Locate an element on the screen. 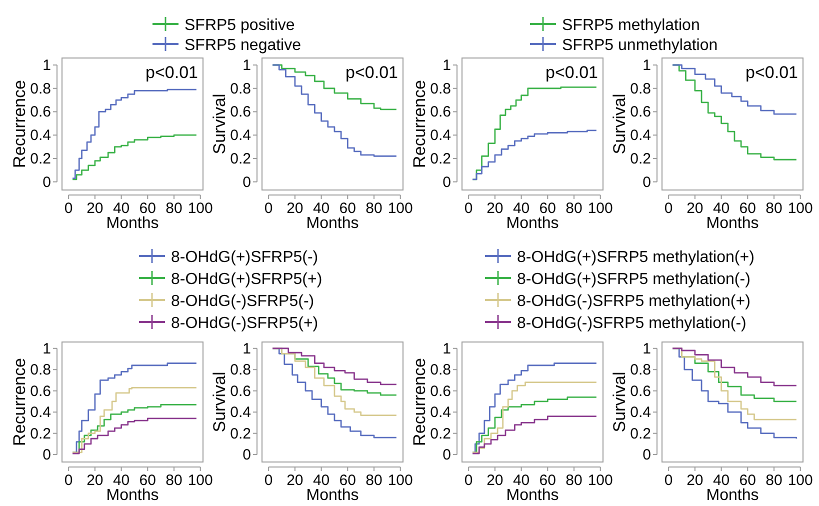  legend-label: SFRP5 negative is located at coordinates (243, 45).